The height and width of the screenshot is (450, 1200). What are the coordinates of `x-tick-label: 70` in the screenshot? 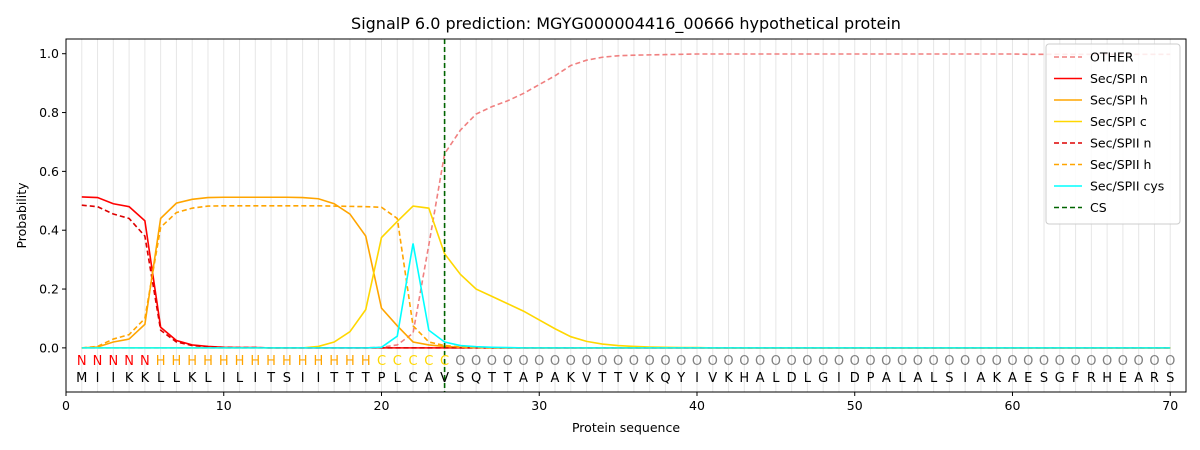 It's located at (1170, 405).